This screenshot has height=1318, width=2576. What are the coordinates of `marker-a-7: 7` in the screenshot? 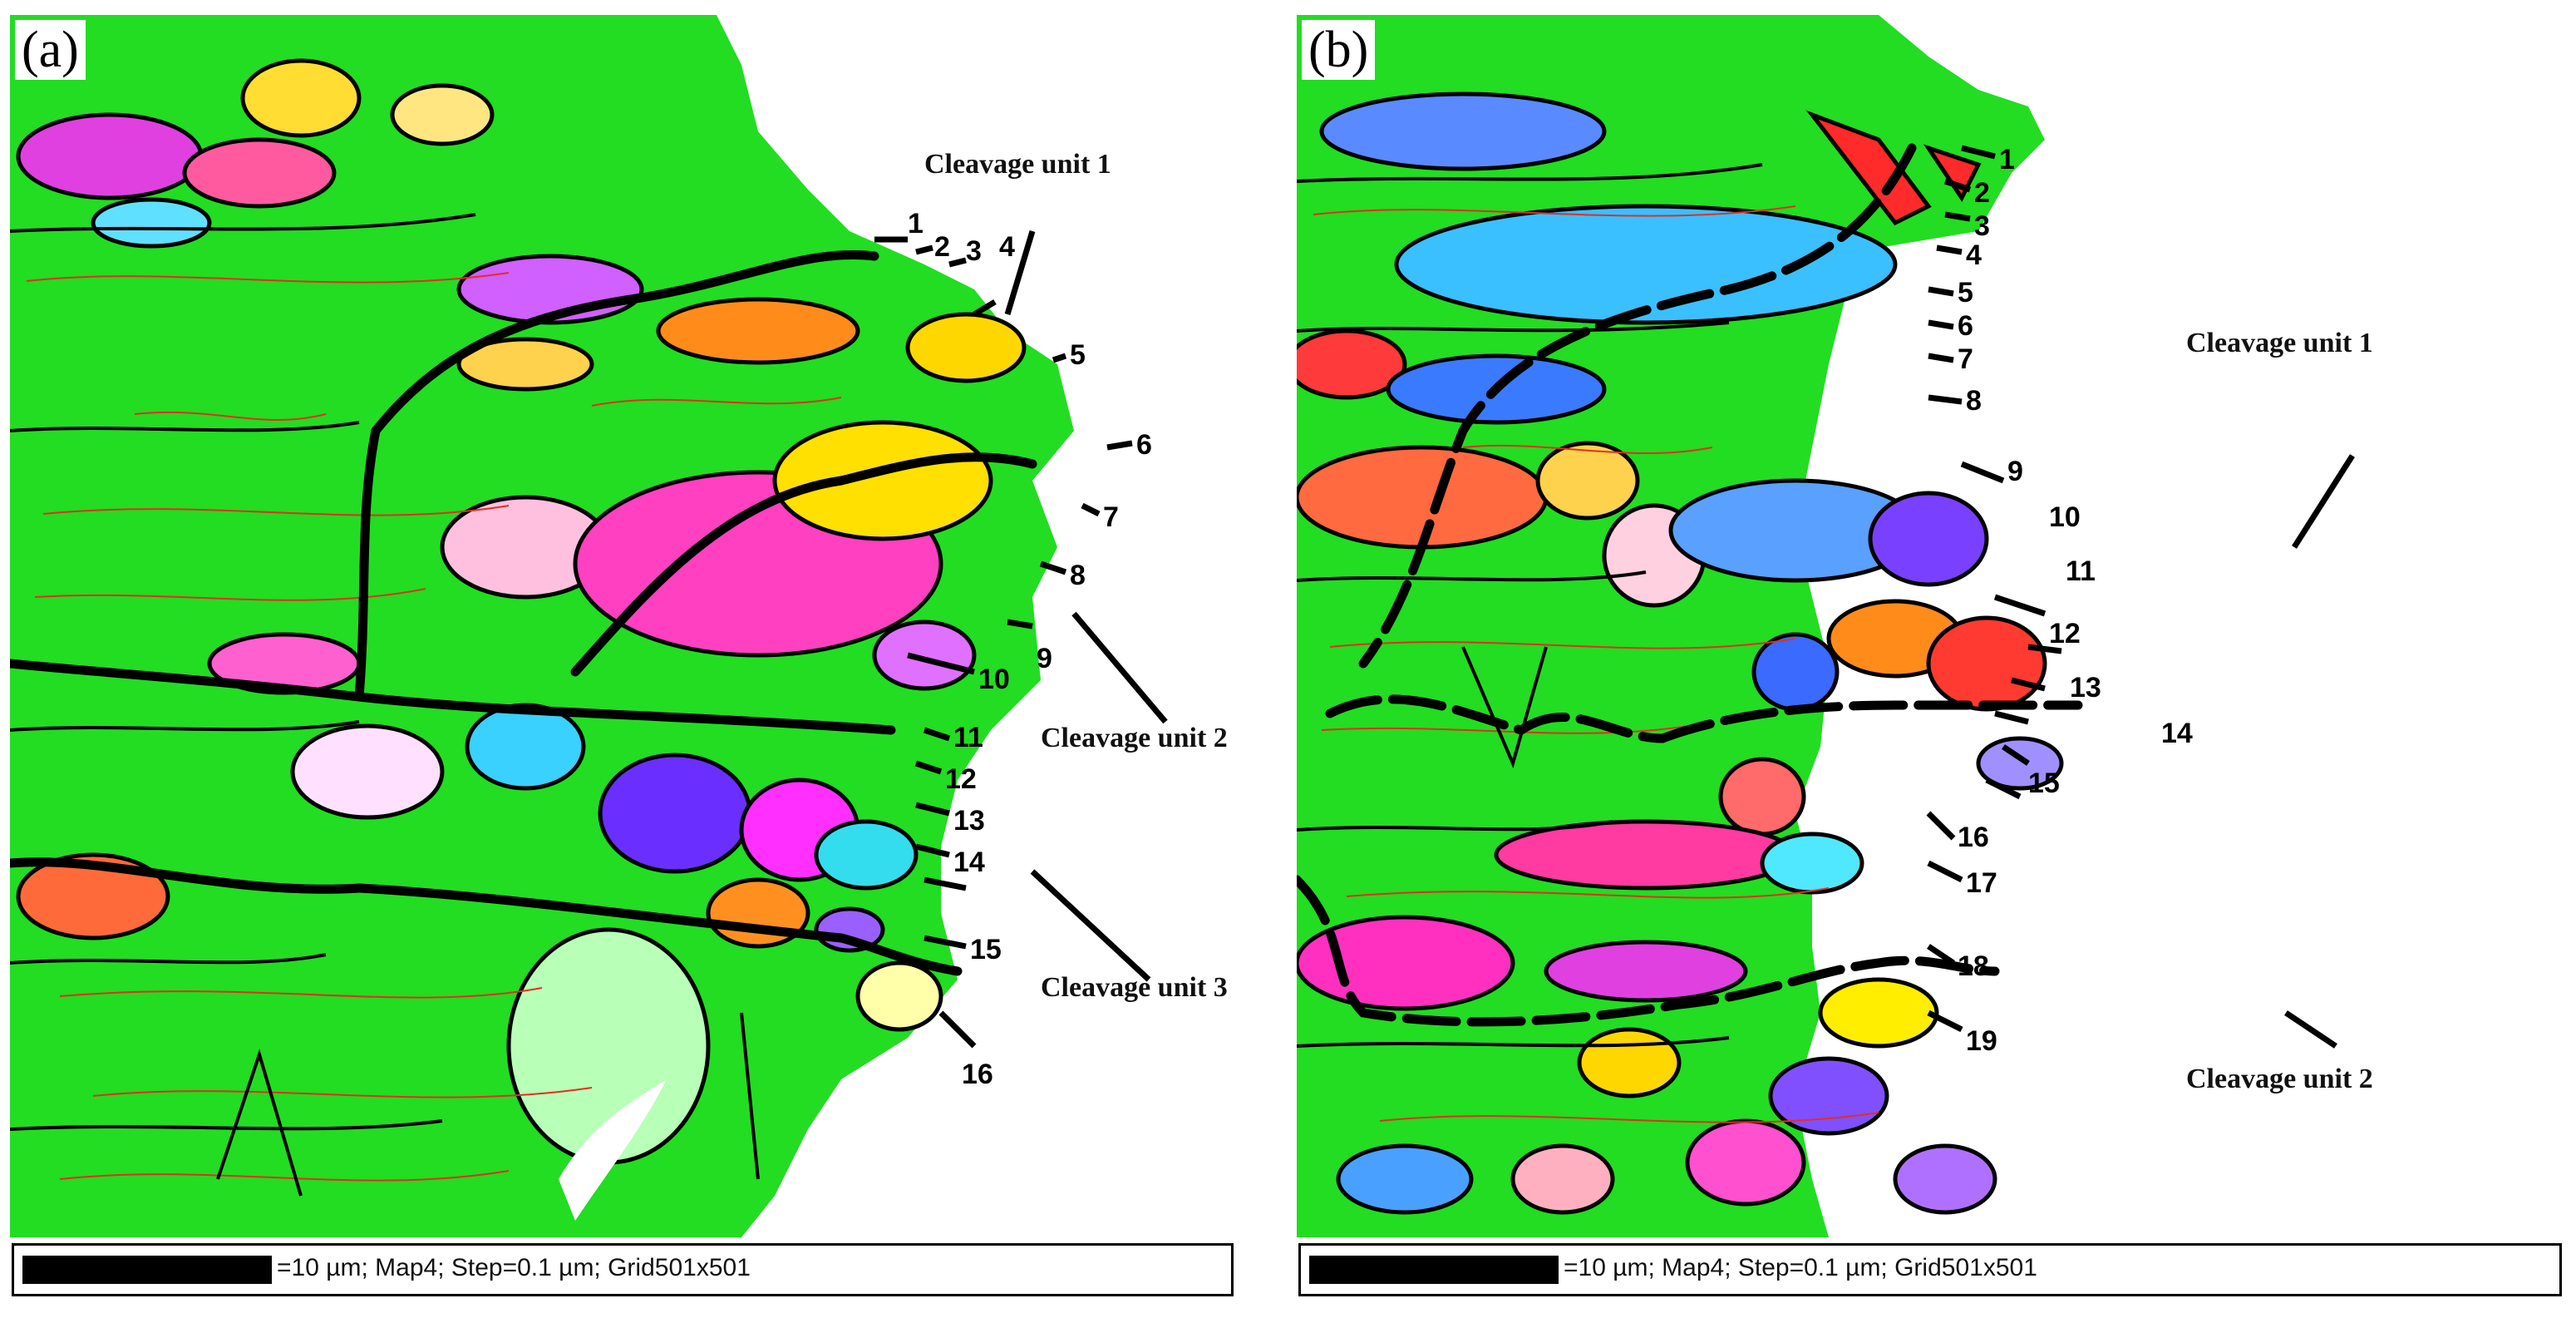 It's located at (1111, 517).